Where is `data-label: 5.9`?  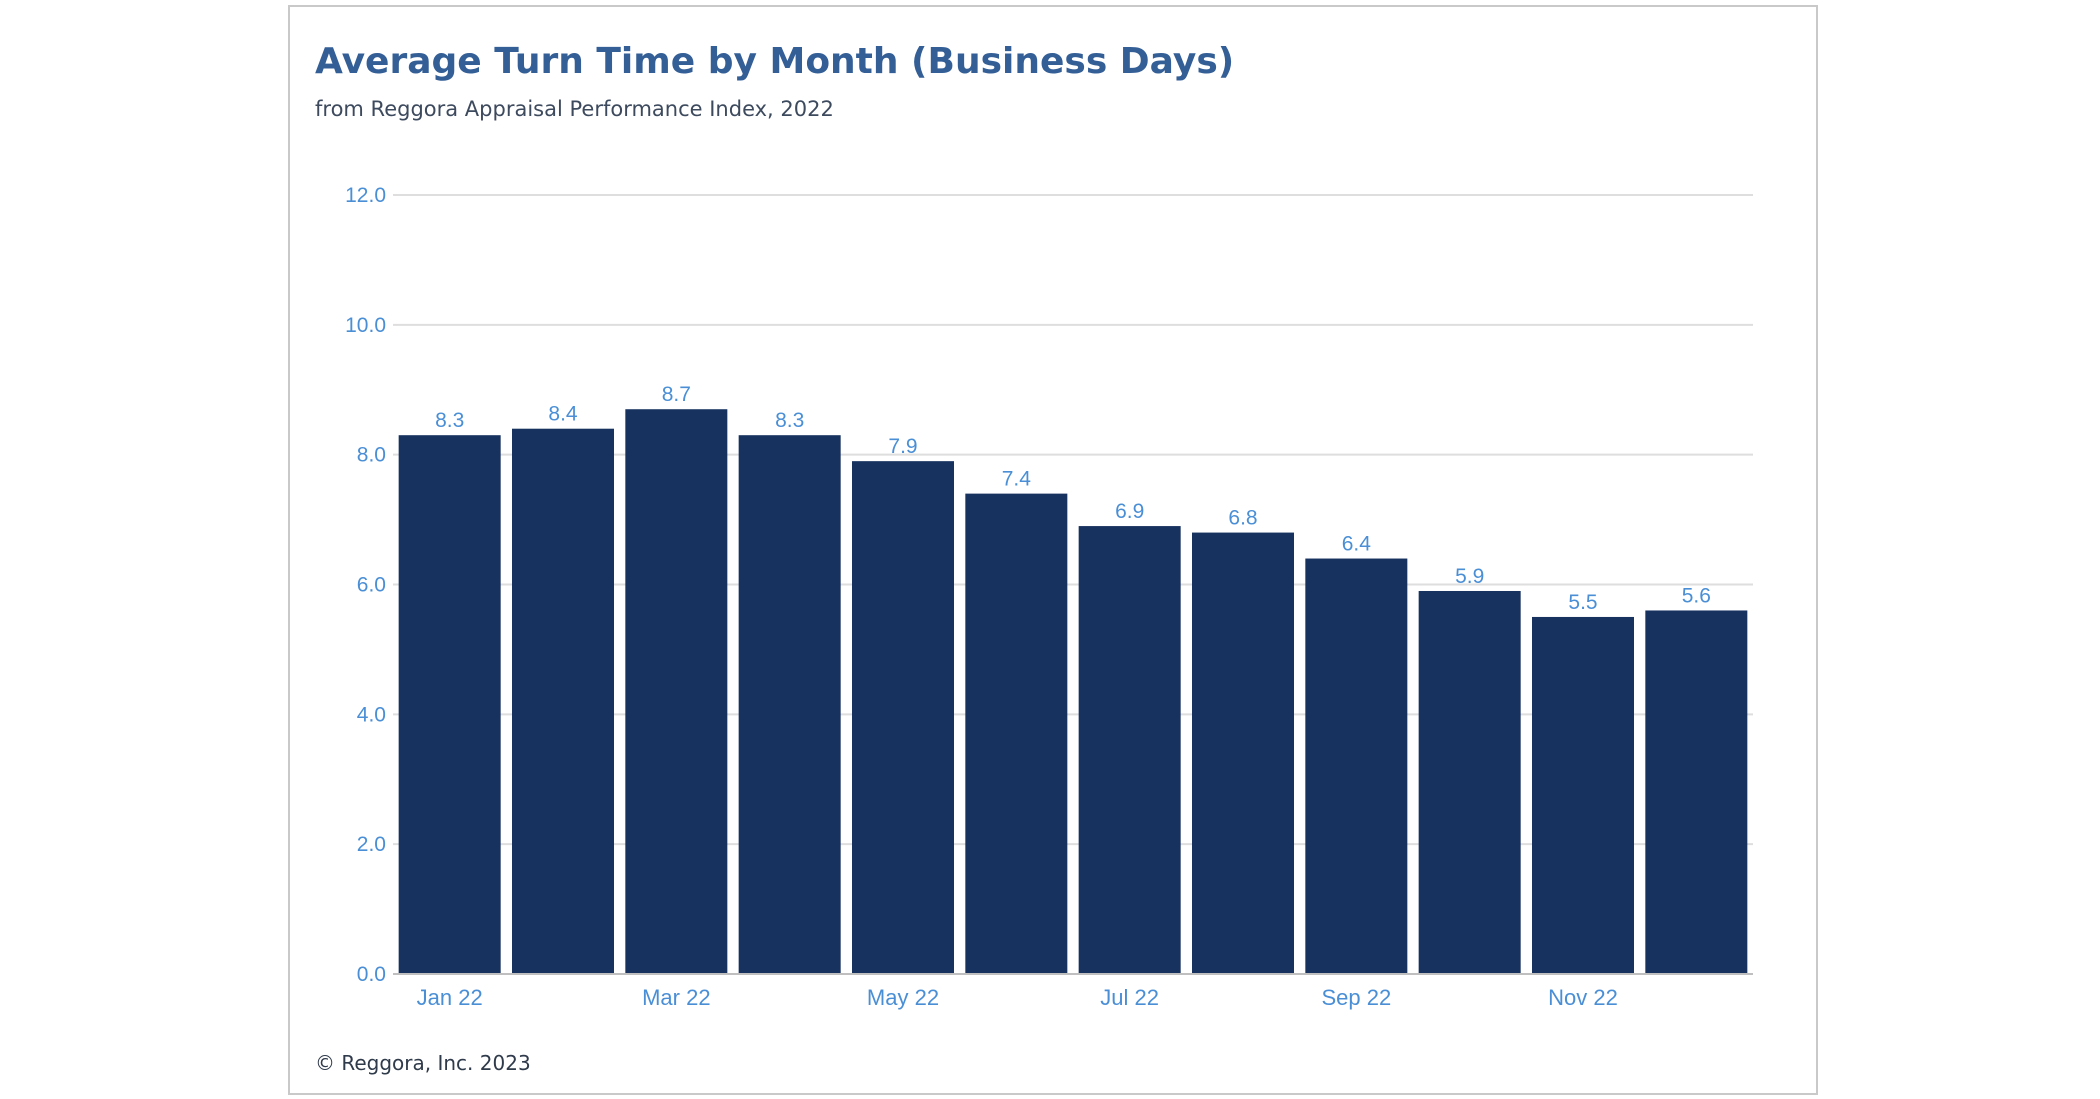
data-label: 5.9 is located at coordinates (1469, 576).